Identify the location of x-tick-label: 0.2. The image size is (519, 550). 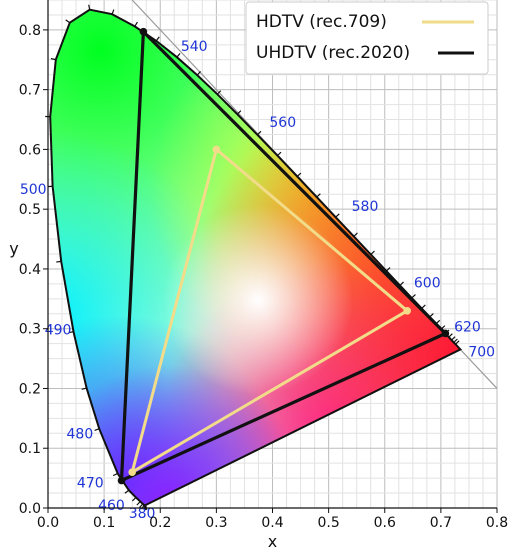
(160, 523).